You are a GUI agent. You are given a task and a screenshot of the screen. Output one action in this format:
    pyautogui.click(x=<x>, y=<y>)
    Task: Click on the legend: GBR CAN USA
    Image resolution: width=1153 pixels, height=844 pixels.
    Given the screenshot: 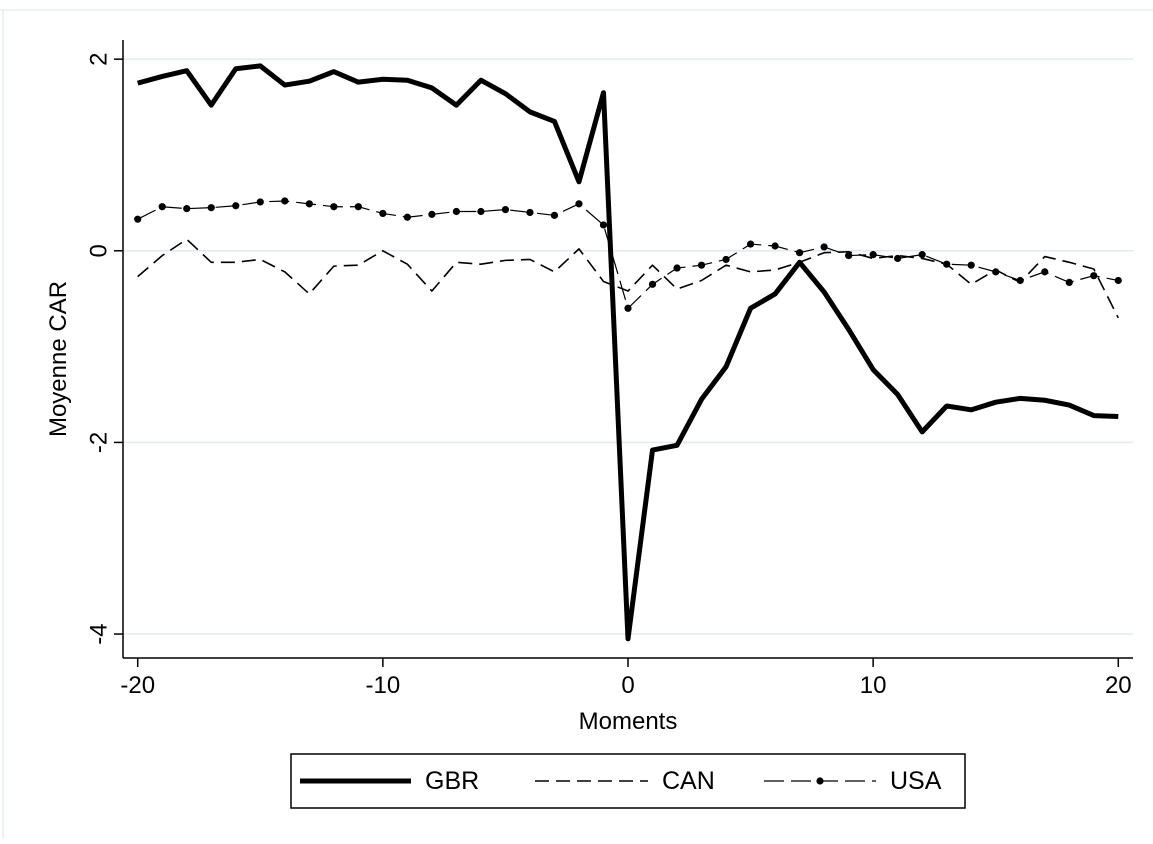 What is the action you would take?
    pyautogui.click(x=628, y=781)
    